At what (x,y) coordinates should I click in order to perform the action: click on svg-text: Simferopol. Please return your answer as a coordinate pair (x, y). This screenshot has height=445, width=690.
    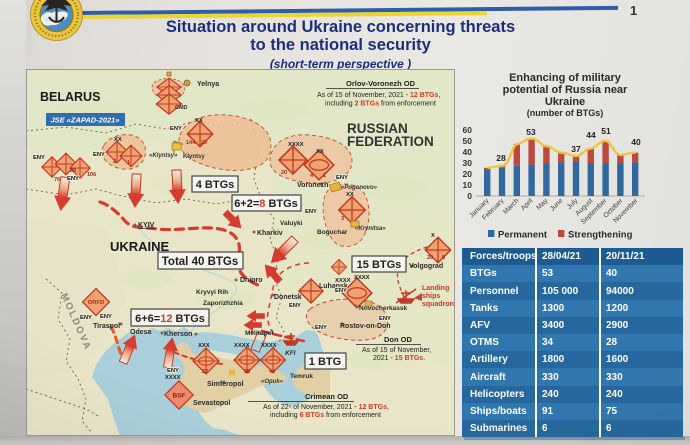
    Looking at the image, I should click on (225, 384).